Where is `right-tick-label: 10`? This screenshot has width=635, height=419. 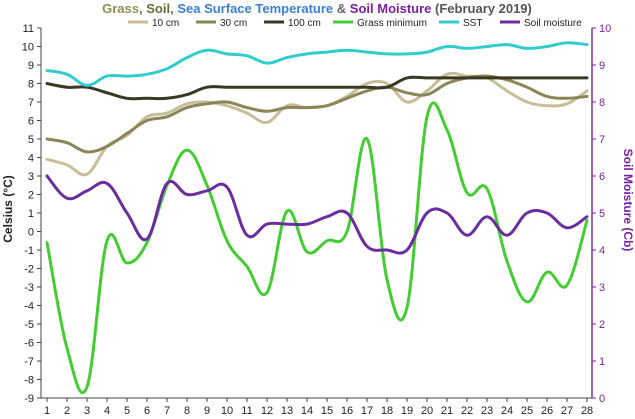 right-tick-label: 10 is located at coordinates (605, 29).